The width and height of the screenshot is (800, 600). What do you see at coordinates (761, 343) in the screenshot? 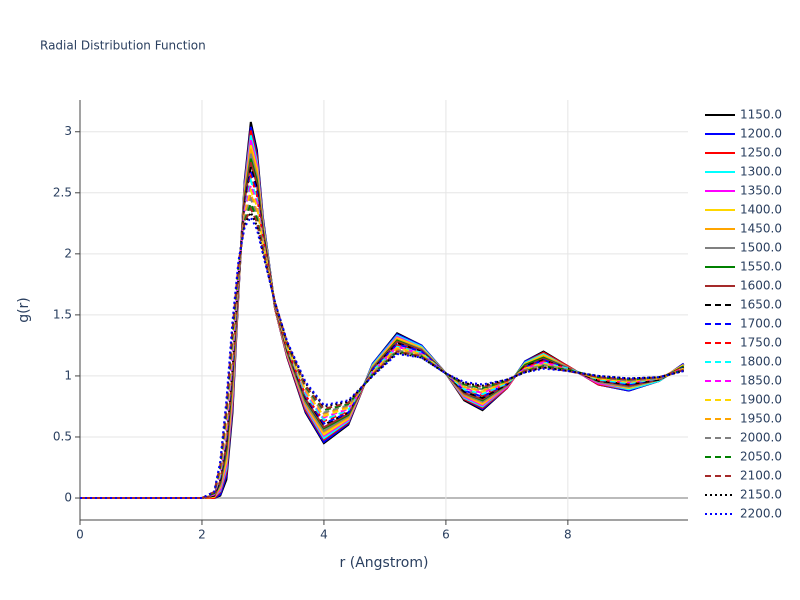
I see `legend-label: 1750.0` at bounding box center [761, 343].